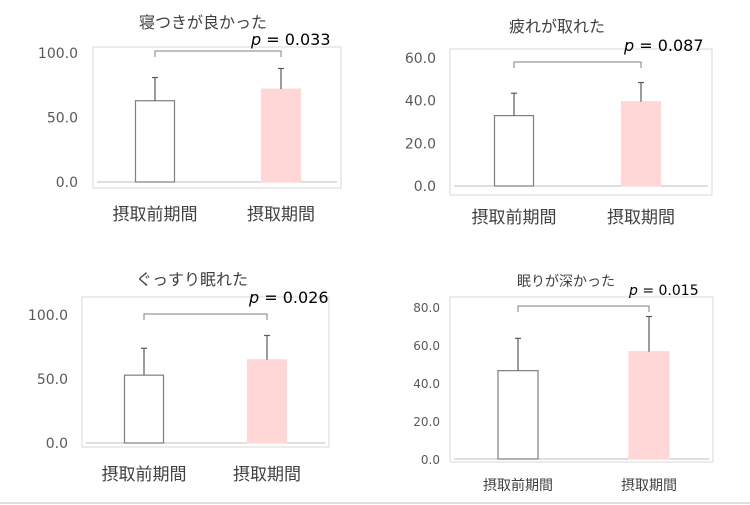 The width and height of the screenshot is (750, 505). I want to click on p-value-text: = 0.087, so click(668, 45).